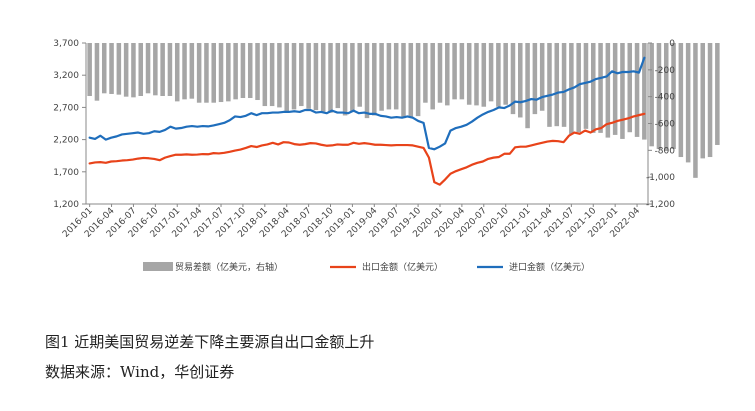 Image resolution: width=755 pixels, height=411 pixels. Describe the element at coordinates (665, 125) in the screenshot. I see `right-tick-label: -600` at that location.